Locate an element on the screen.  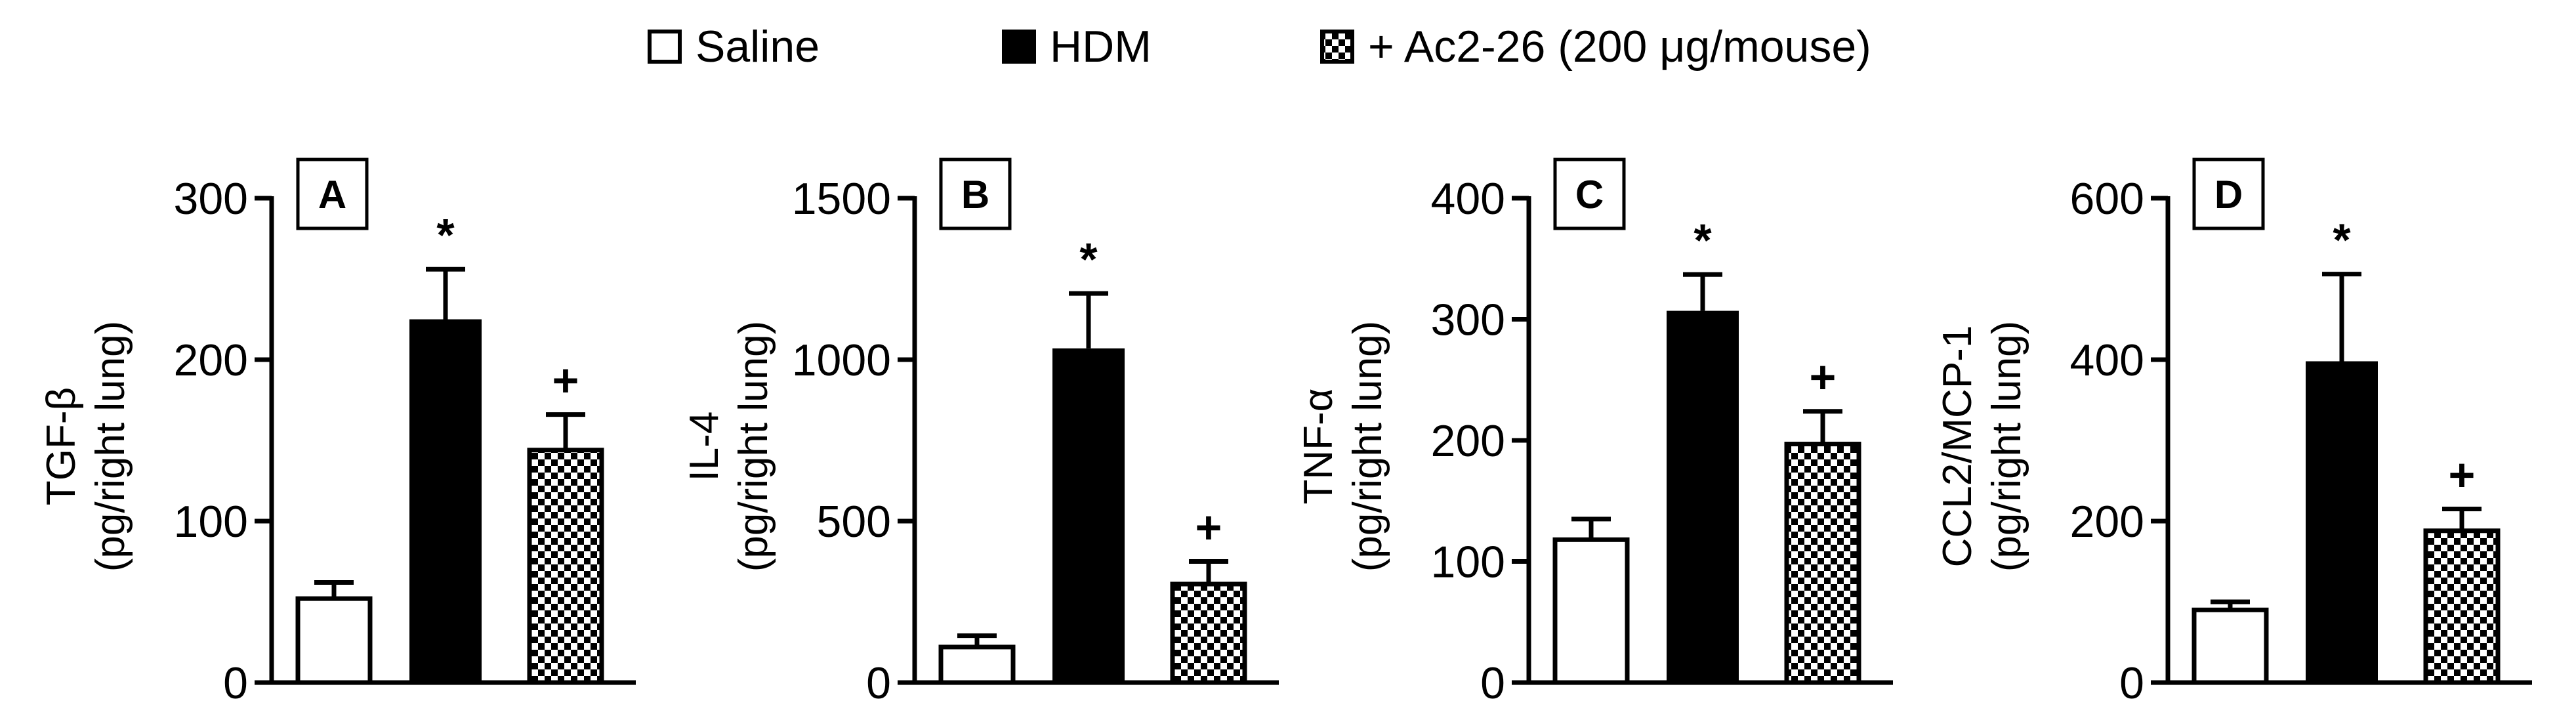
panel-letter: B is located at coordinates (975, 195).